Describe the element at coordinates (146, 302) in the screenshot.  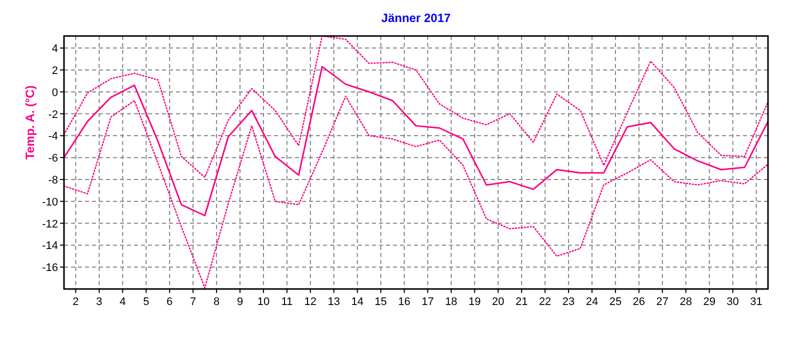
I see `x-tick-label: 5` at that location.